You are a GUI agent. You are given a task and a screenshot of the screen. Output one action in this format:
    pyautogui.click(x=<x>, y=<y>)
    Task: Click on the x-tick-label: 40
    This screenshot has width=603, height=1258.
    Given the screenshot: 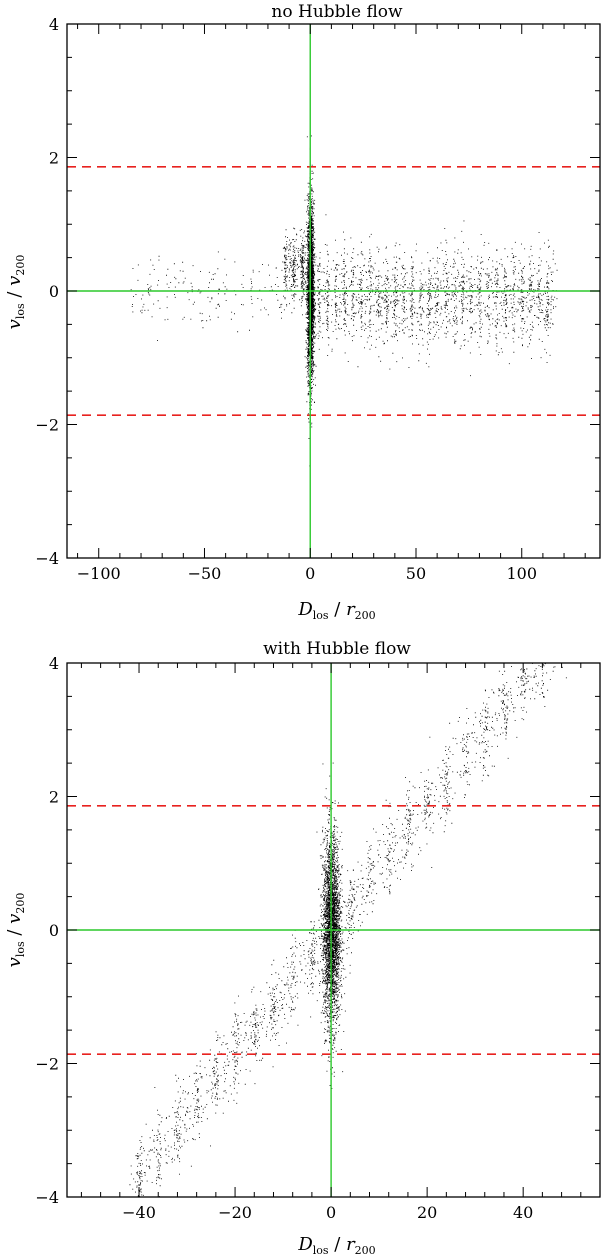 What is the action you would take?
    pyautogui.click(x=523, y=1212)
    